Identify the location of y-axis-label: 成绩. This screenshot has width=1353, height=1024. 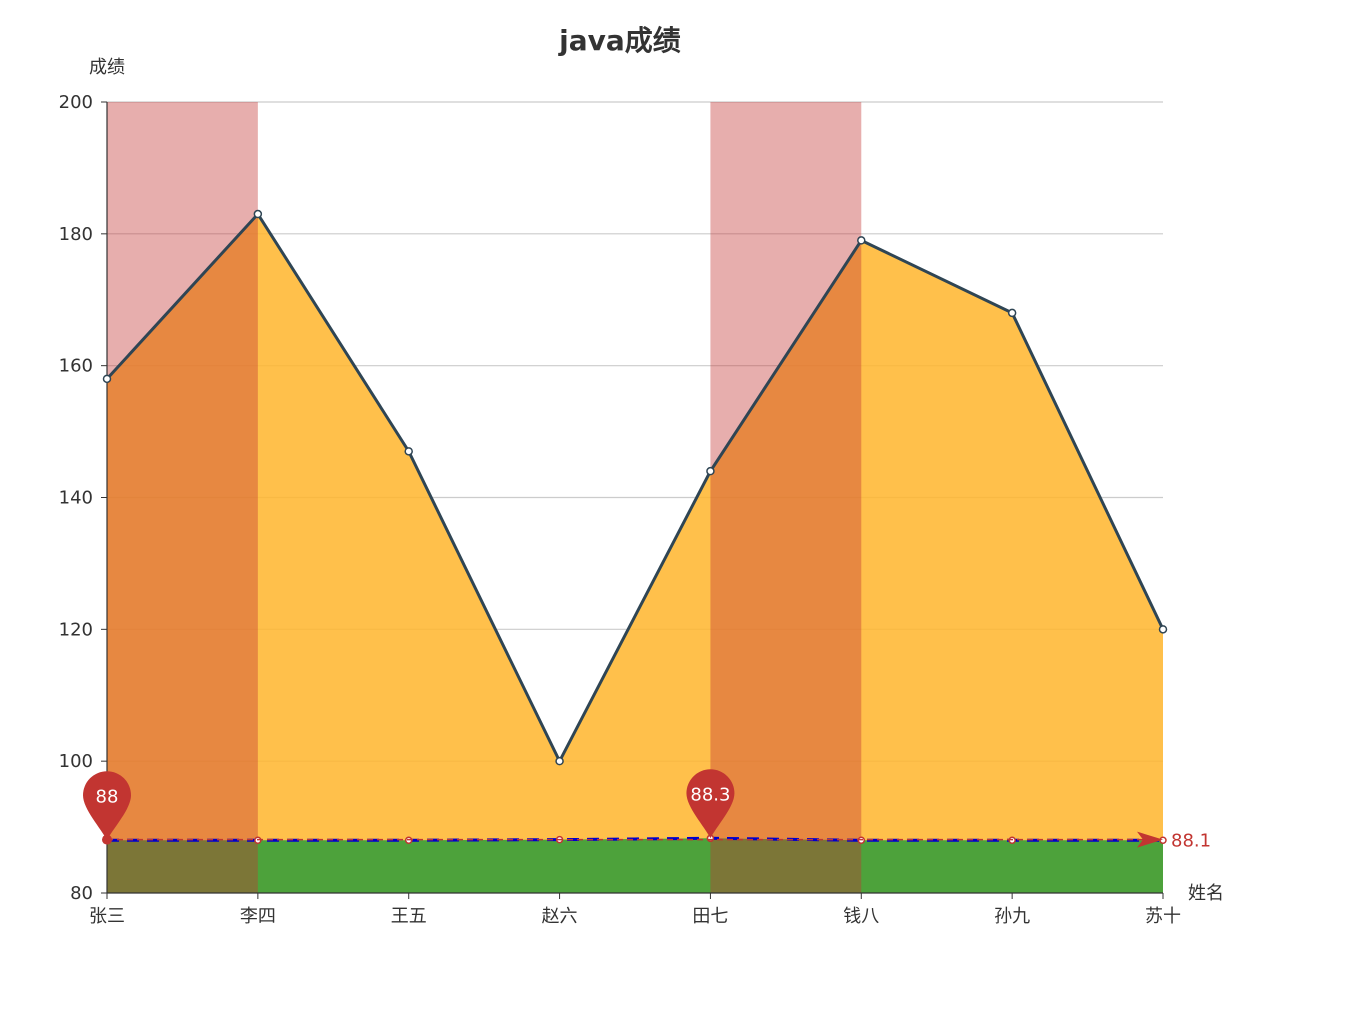
(107, 67).